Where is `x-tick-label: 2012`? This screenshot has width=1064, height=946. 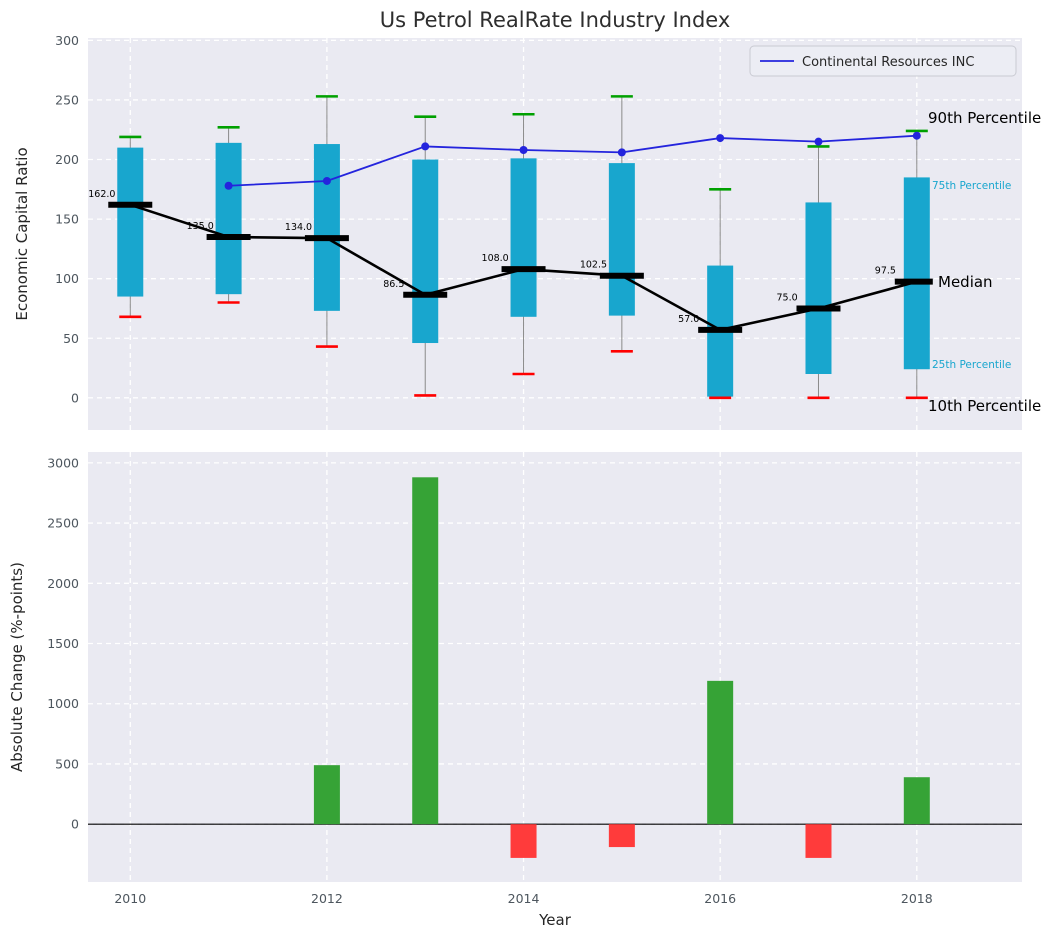
x-tick-label: 2012 is located at coordinates (327, 898).